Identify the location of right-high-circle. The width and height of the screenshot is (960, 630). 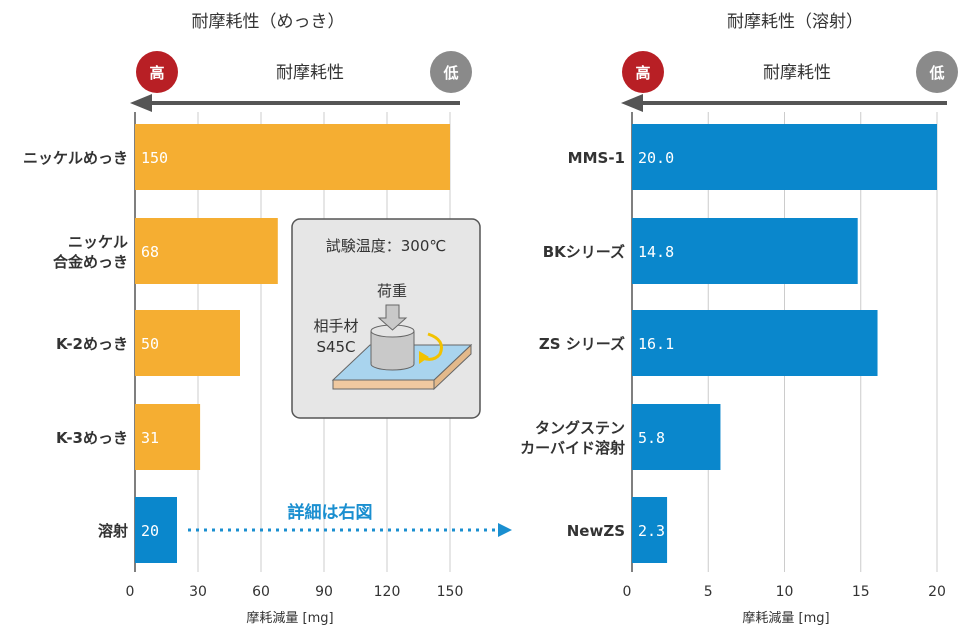
(643, 72).